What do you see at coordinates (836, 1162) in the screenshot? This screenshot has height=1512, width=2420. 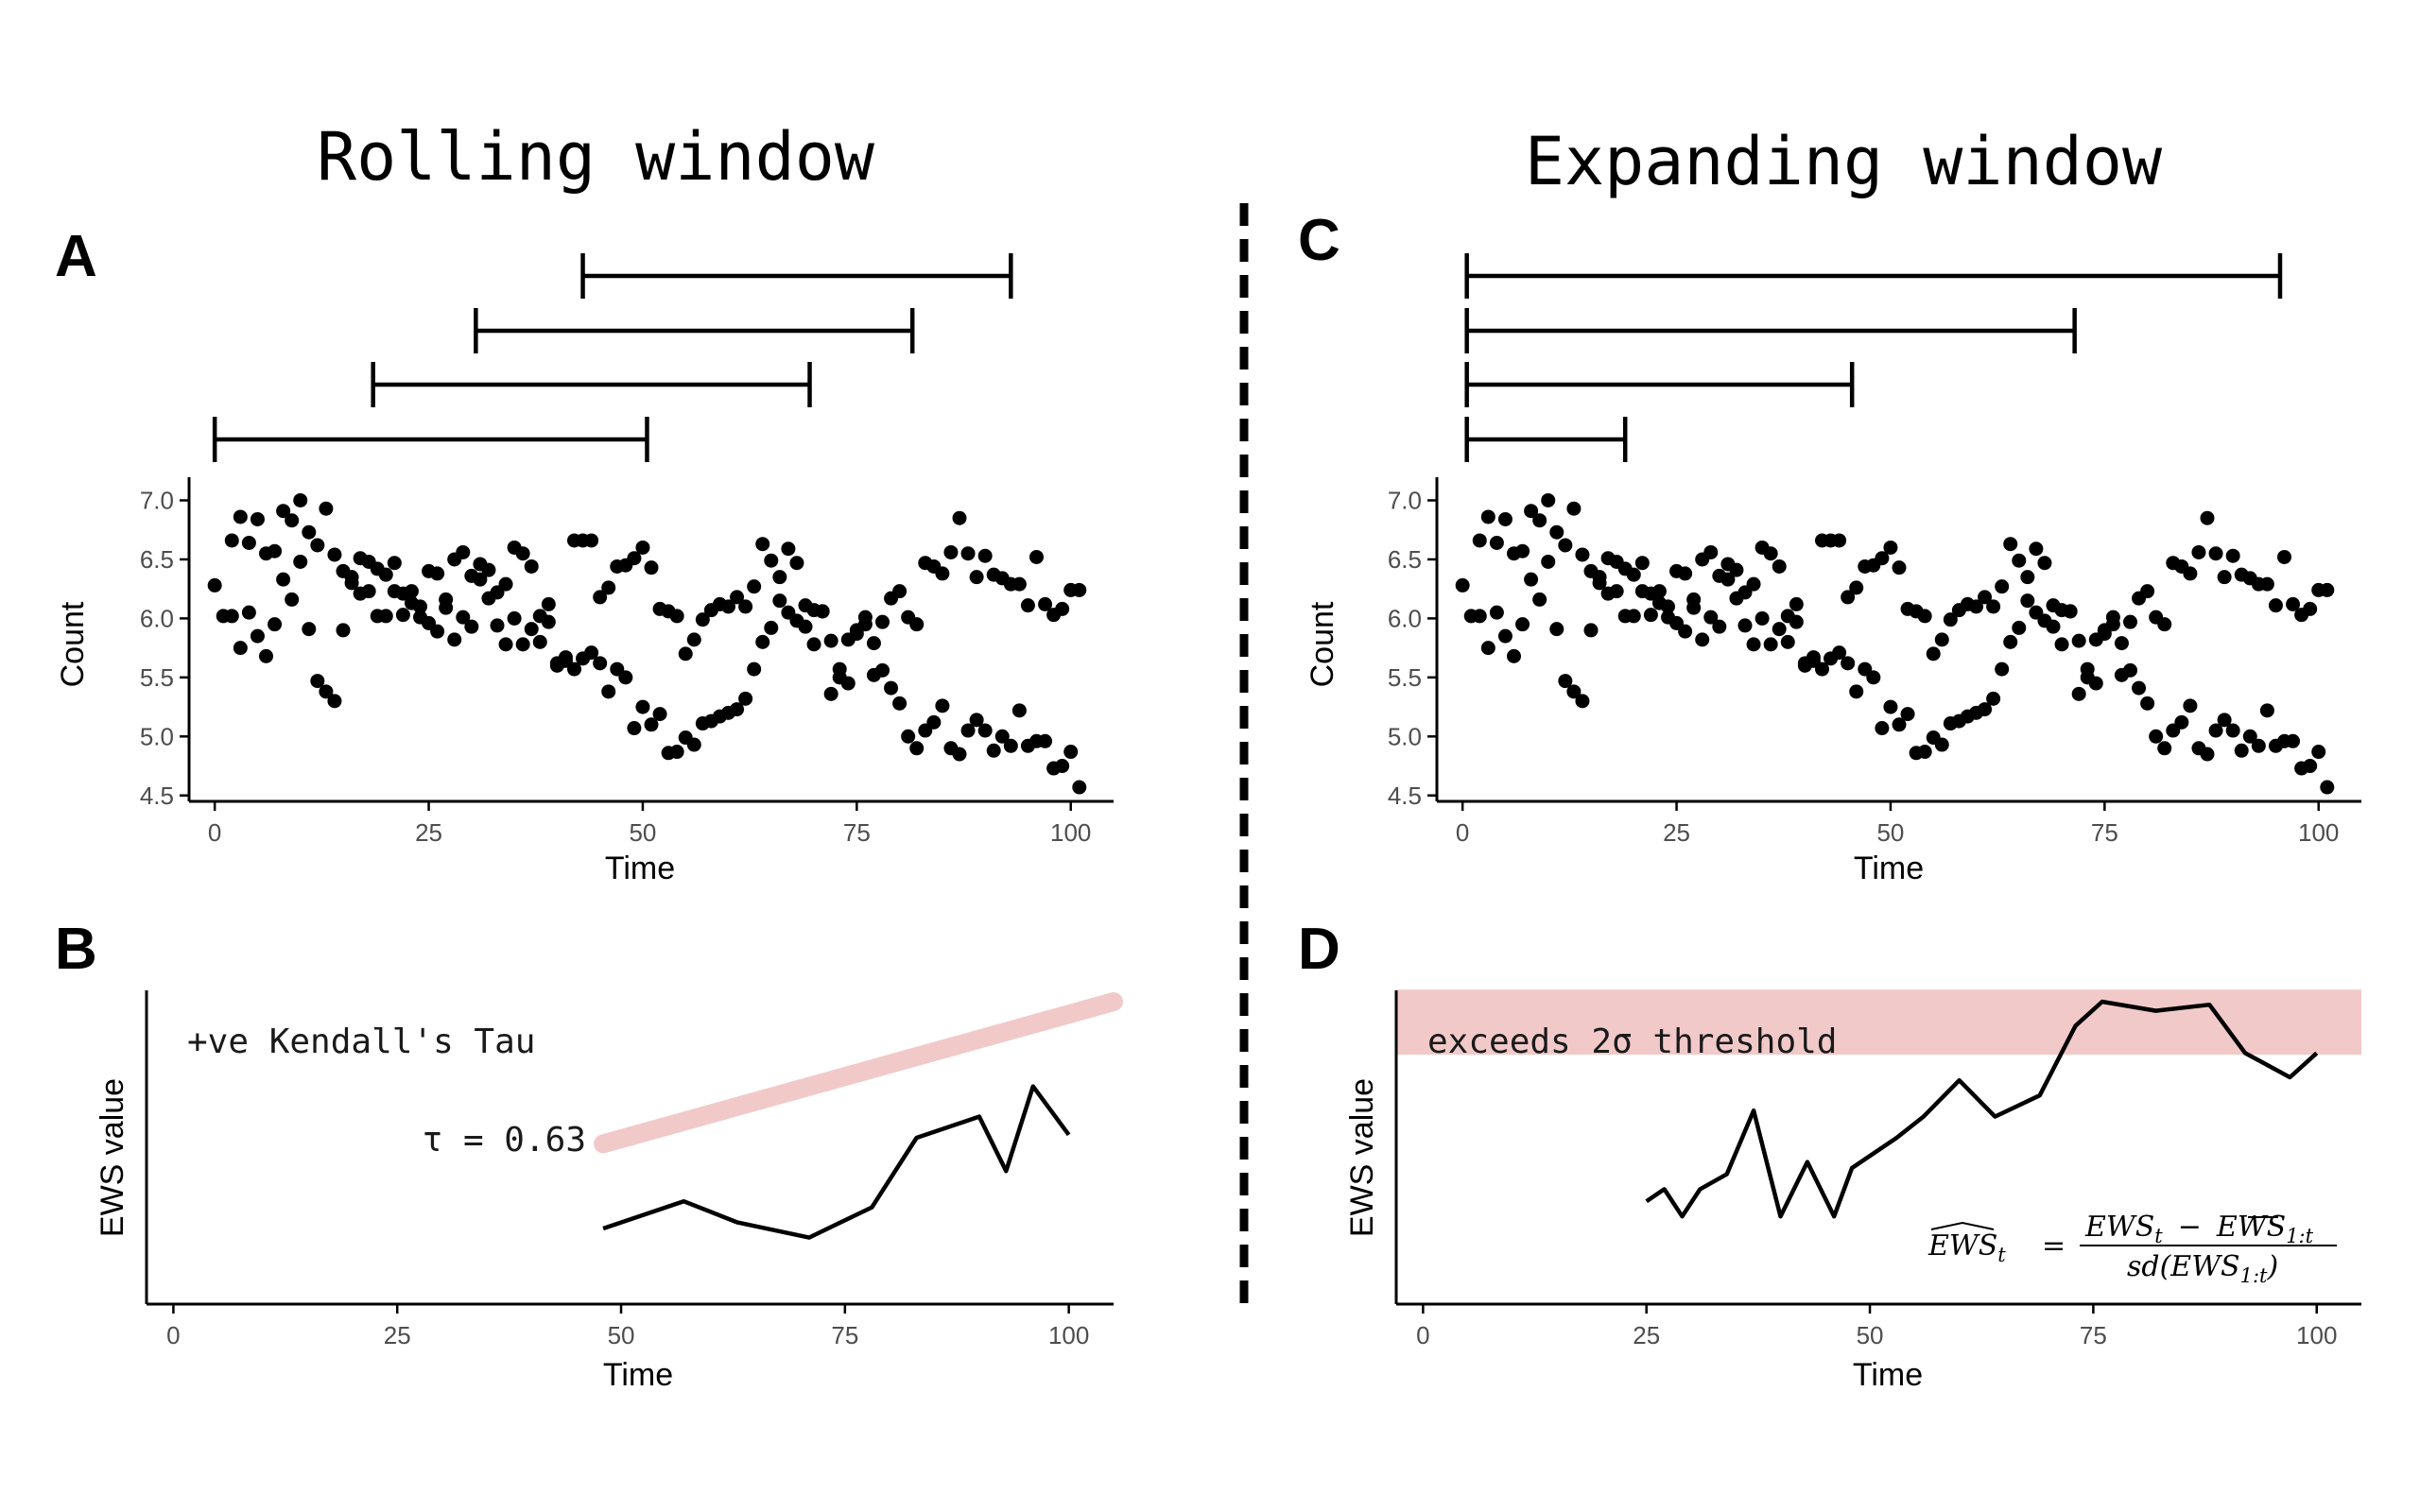 I see `ews-series-line` at bounding box center [836, 1162].